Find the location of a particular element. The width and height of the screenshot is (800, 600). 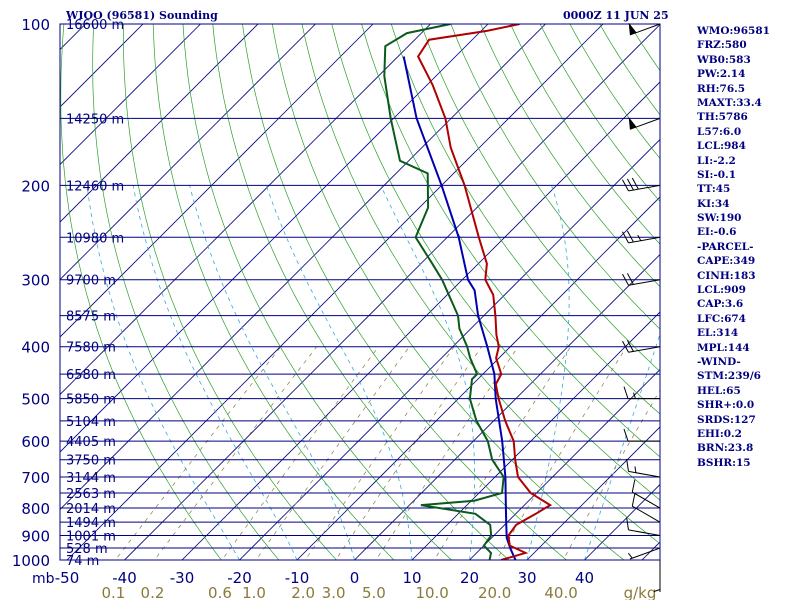

index-item: BSHR:15 is located at coordinates (724, 462).